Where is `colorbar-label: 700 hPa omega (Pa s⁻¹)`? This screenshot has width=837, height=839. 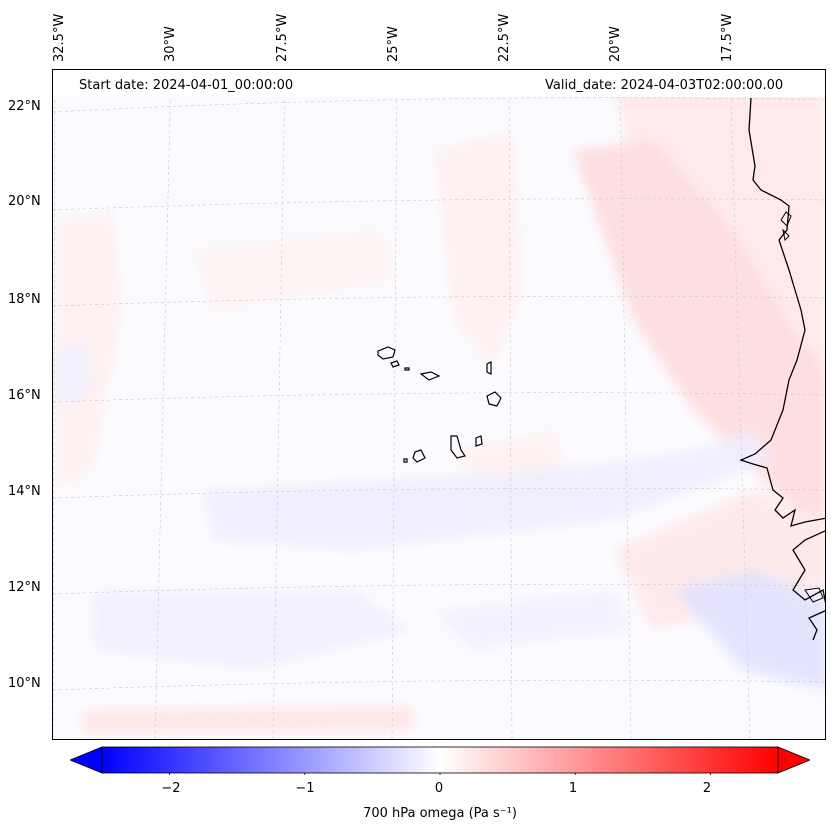
colorbar-label: 700 hPa omega (Pa s⁻¹) is located at coordinates (440, 813).